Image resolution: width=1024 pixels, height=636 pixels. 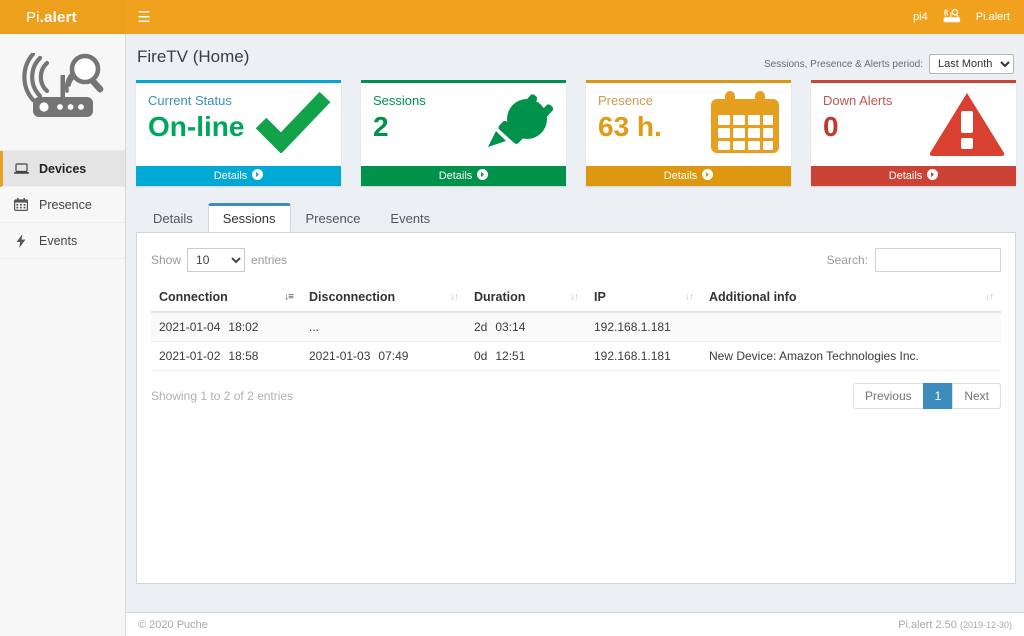 What do you see at coordinates (976, 396) in the screenshot?
I see `pagination-next: Next` at bounding box center [976, 396].